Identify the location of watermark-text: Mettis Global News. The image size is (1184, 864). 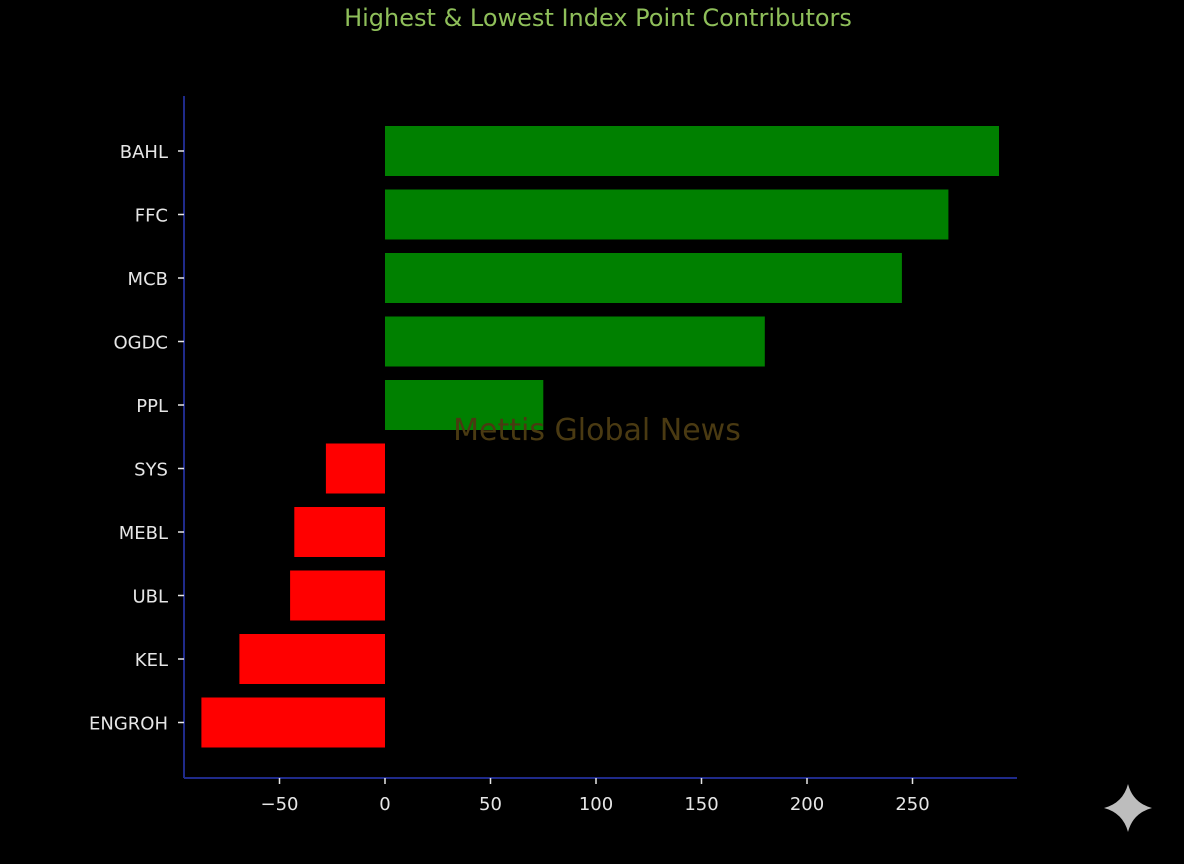
(597, 430).